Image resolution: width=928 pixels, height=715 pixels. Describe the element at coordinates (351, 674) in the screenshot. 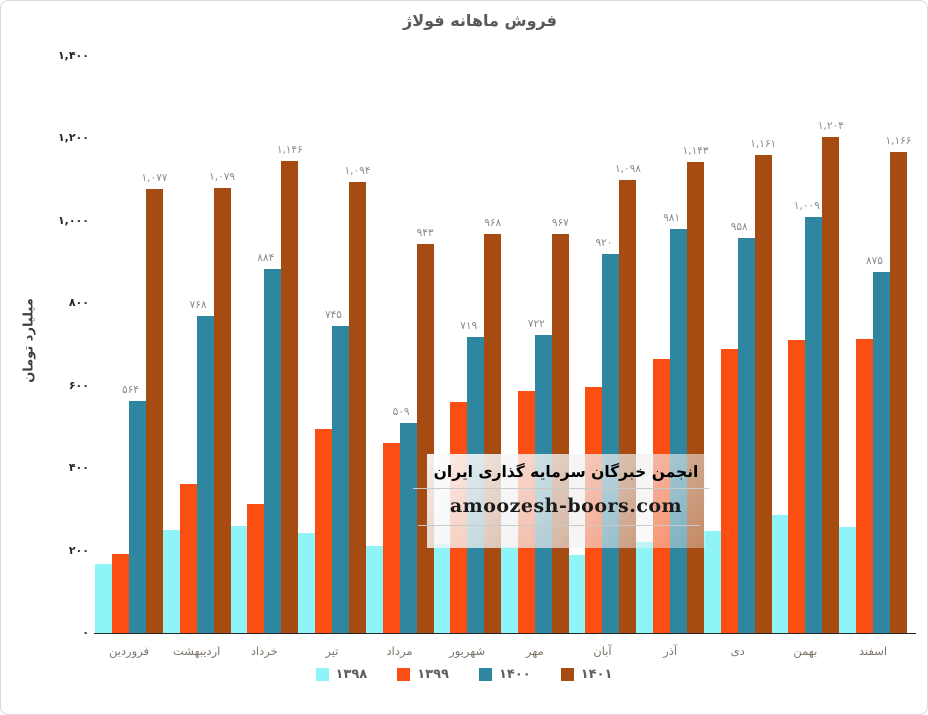

I see `legend-label-۱۳۹۸: ۱۳۹۸` at that location.